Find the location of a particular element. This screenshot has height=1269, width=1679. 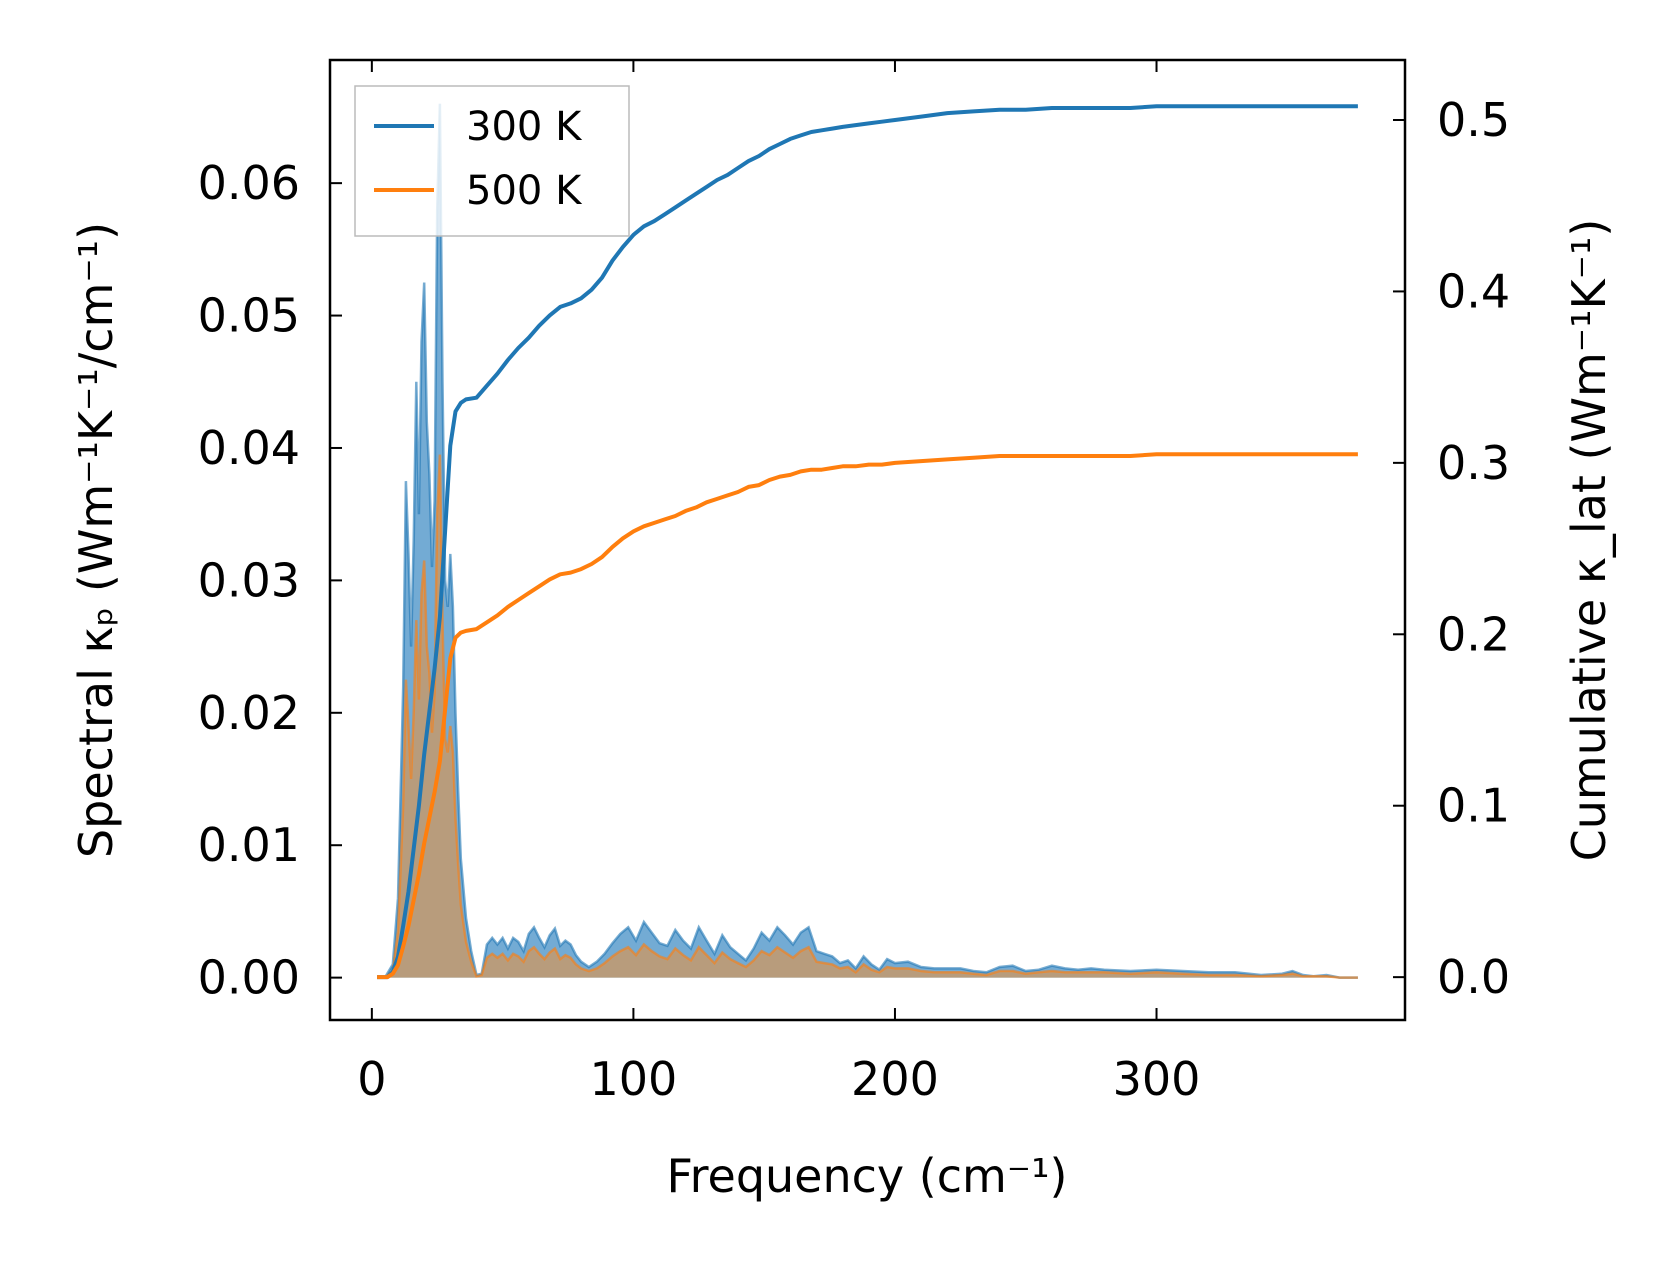

legend: 300 K 500 K is located at coordinates (492, 161).